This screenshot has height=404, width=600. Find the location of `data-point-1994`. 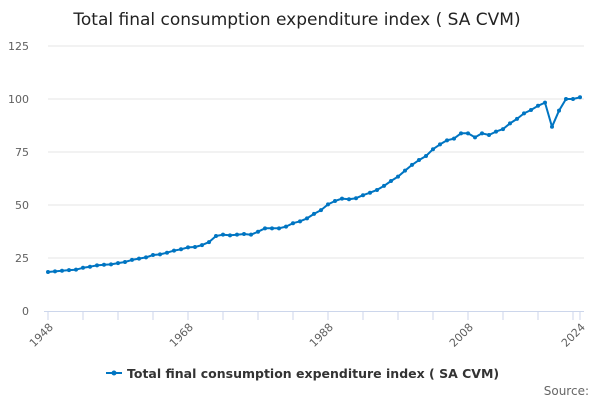

data-point-1994 is located at coordinates (370, 192).